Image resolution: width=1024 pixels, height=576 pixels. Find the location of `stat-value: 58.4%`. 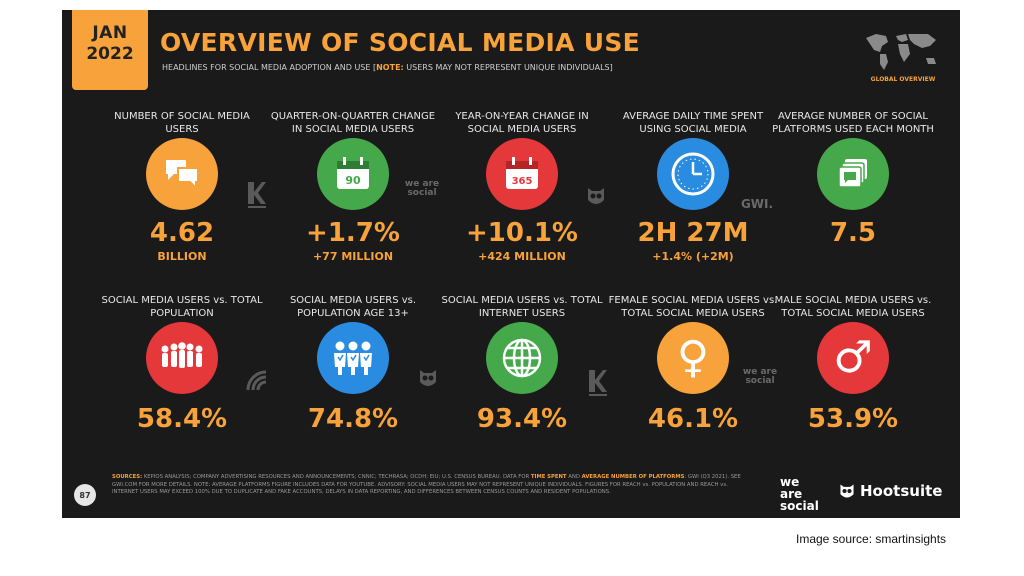

stat-value: 58.4% is located at coordinates (182, 419).